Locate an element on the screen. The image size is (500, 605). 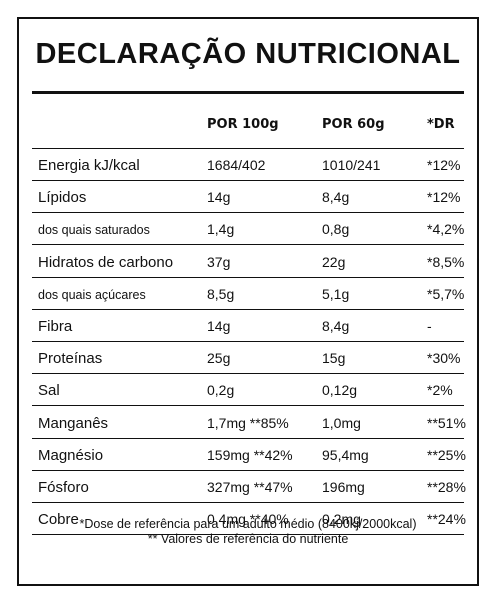
nutrient-name: Hidratos de carbono is located at coordinates (106, 262).